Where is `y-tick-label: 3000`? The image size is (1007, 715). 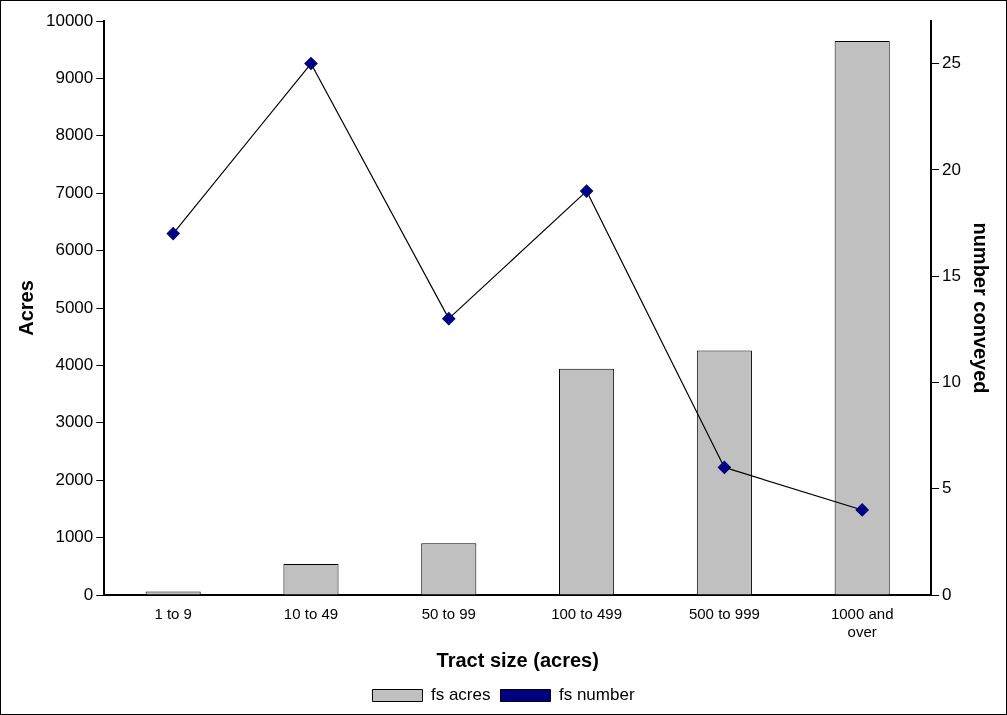
y-tick-label: 3000 is located at coordinates (74, 422).